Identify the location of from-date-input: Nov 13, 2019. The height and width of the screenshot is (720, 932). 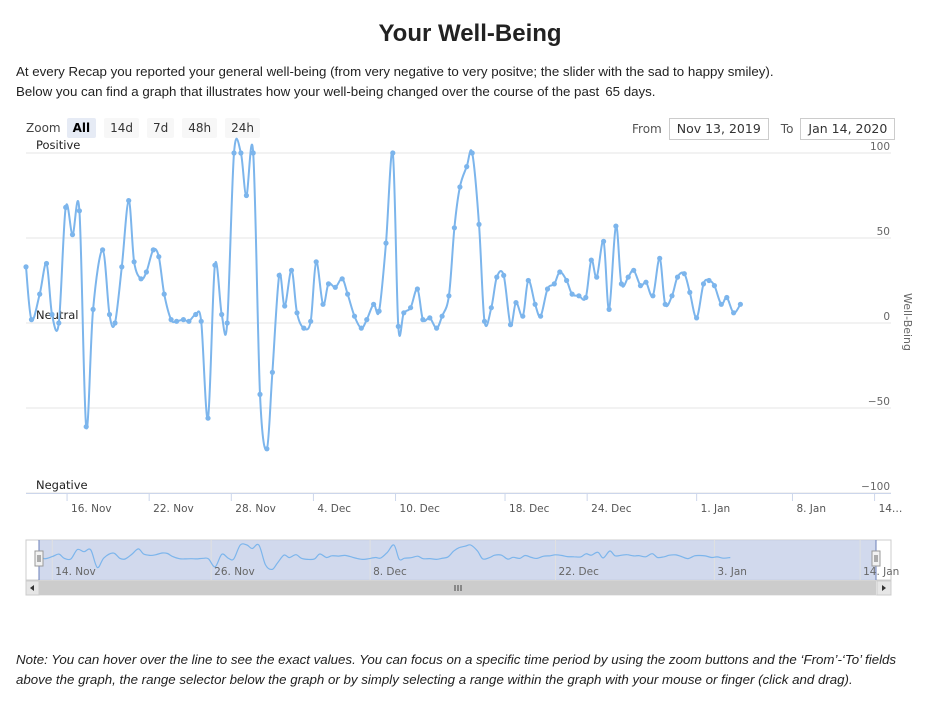
(718, 129).